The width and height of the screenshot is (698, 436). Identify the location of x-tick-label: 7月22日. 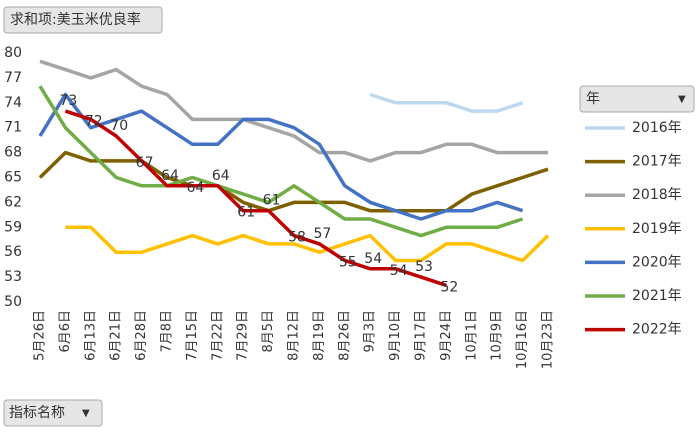
(217, 335).